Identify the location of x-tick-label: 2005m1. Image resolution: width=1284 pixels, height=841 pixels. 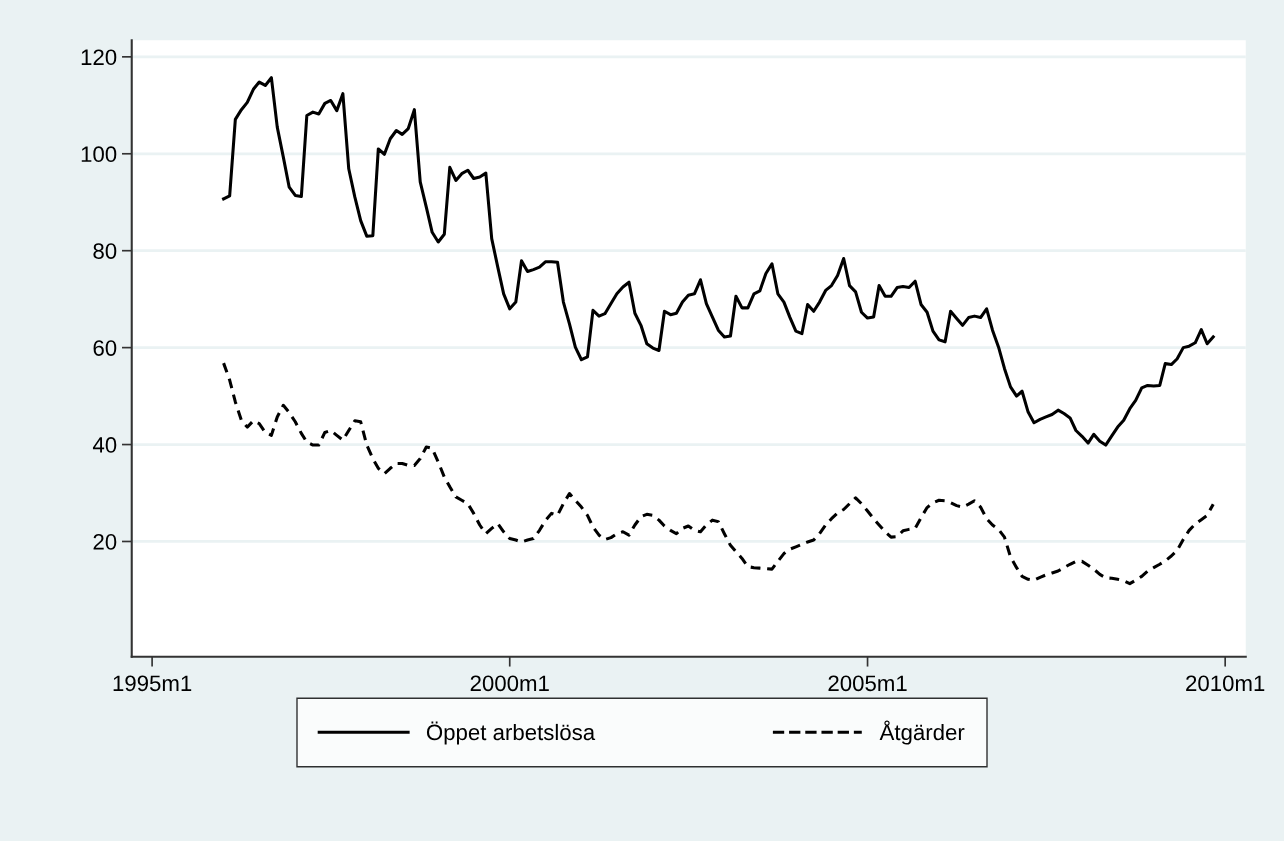
(867, 683).